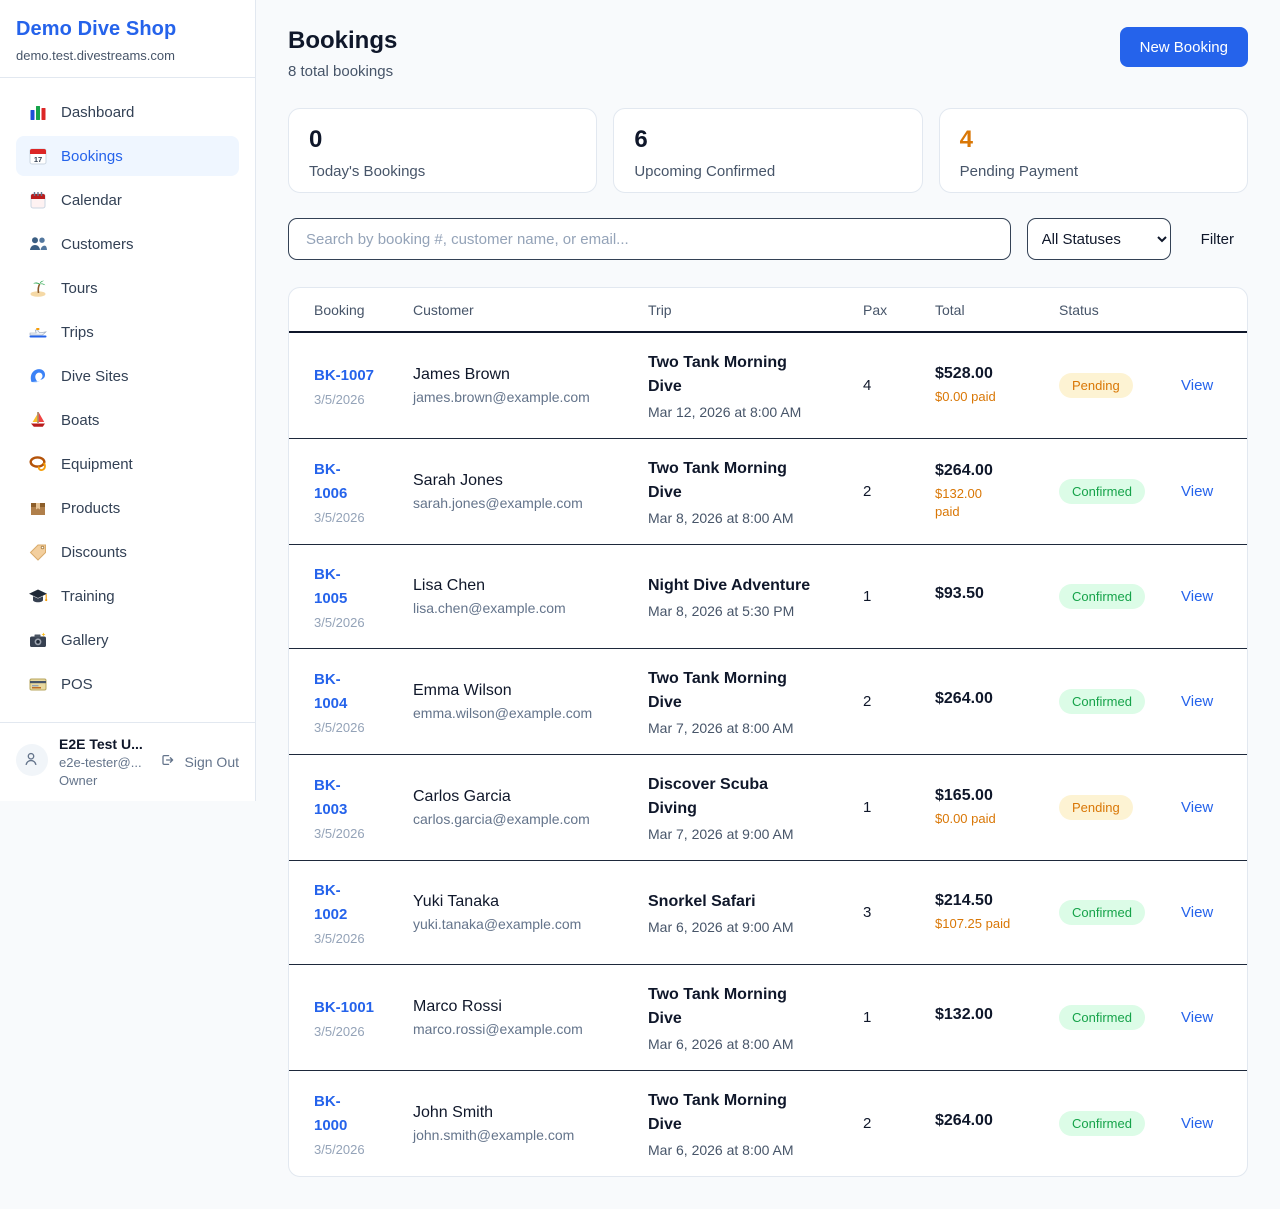 This screenshot has height=1209, width=1280. Describe the element at coordinates (456, 901) in the screenshot. I see `customer-name: Yuki Tanaka` at that location.